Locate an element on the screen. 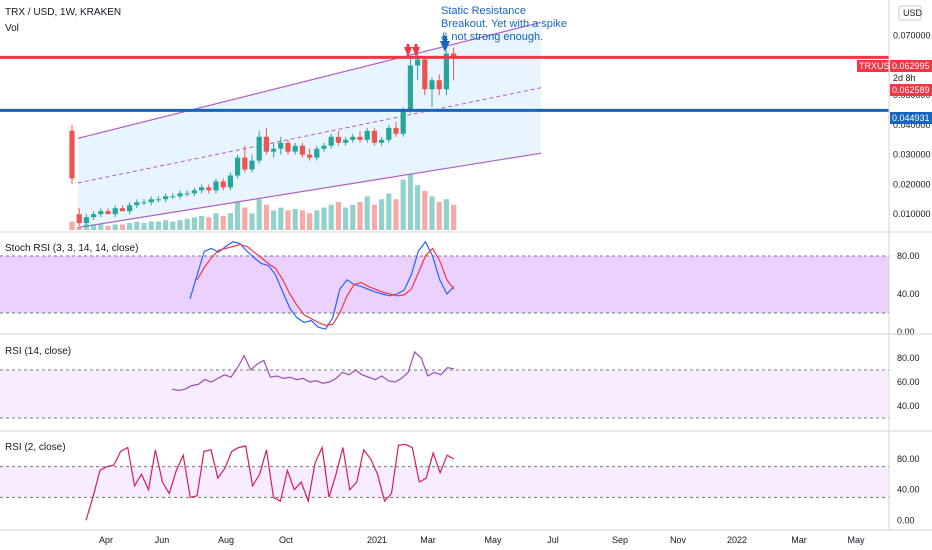 This screenshot has height=550, width=932. time-tick-label: Sep is located at coordinates (620, 540).